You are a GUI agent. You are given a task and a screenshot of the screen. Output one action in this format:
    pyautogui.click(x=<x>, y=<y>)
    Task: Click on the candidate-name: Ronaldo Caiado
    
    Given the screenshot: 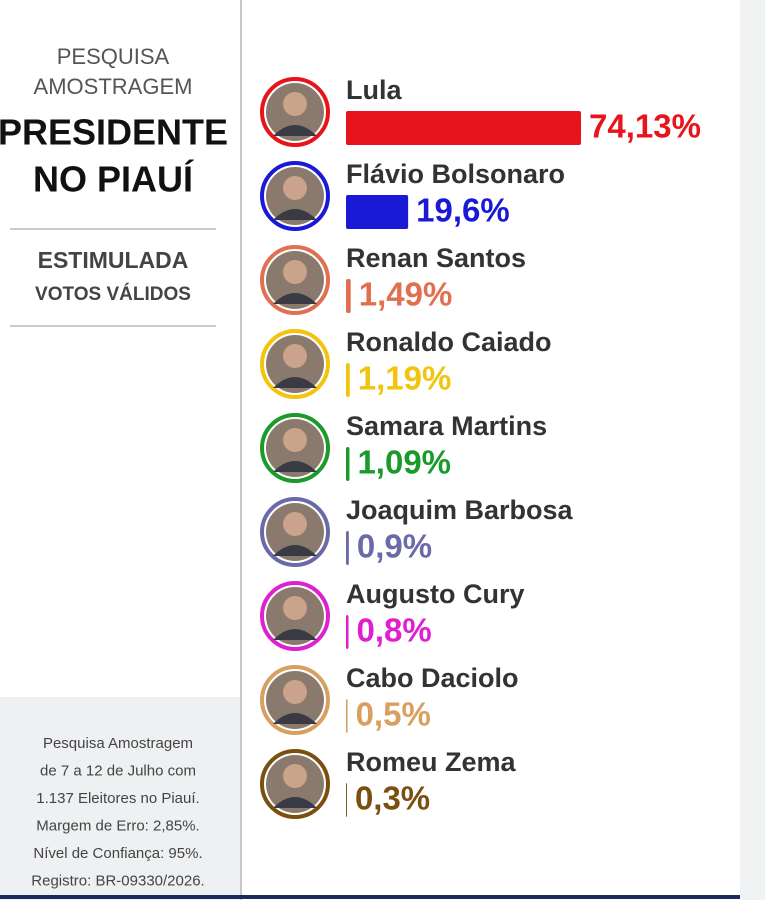 What is the action you would take?
    pyautogui.click(x=449, y=342)
    